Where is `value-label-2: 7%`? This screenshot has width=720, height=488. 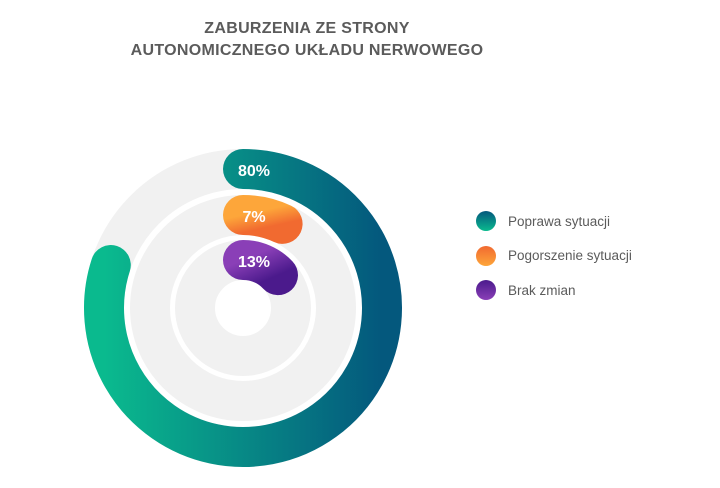 value-label-2: 7% is located at coordinates (253, 217).